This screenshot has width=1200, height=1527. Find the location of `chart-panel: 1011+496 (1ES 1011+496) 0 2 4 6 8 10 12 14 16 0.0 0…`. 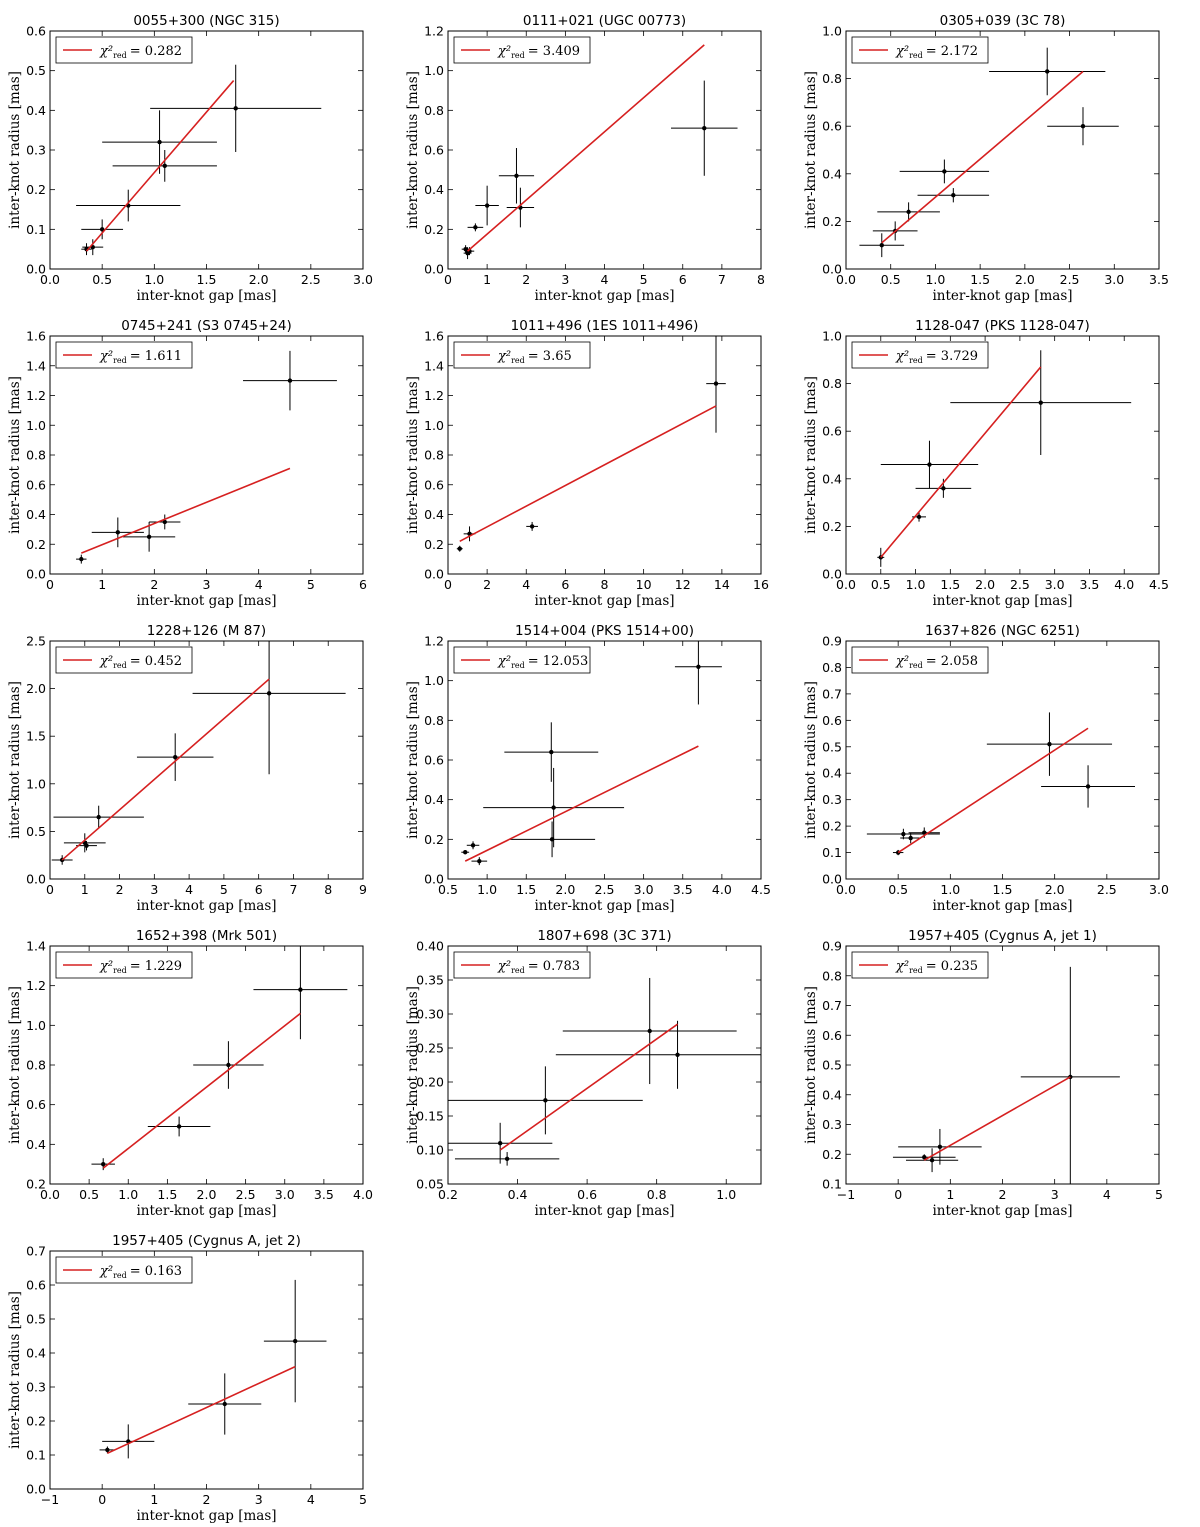

chart-panel: 1011+496 (1ES 1011+496) 0 2 4 6 8 10 12 14 16 0.0 0… is located at coordinates (595, 457).